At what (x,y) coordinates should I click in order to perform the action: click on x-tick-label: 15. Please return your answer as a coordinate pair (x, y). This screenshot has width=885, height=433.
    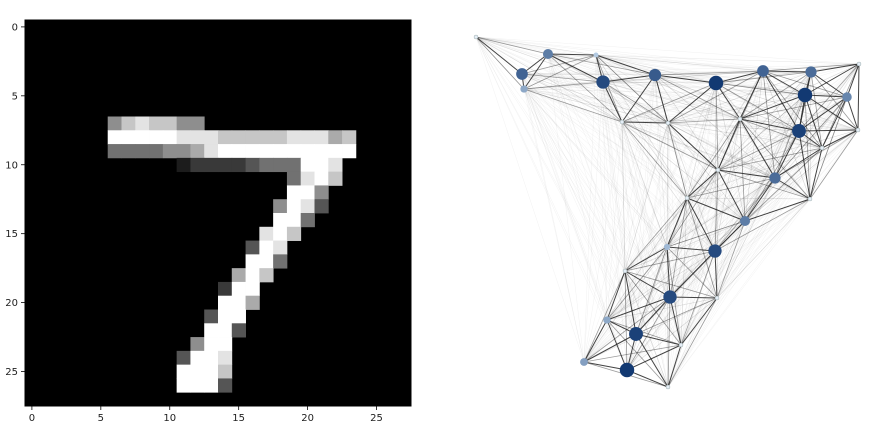
    Looking at the image, I should click on (238, 418).